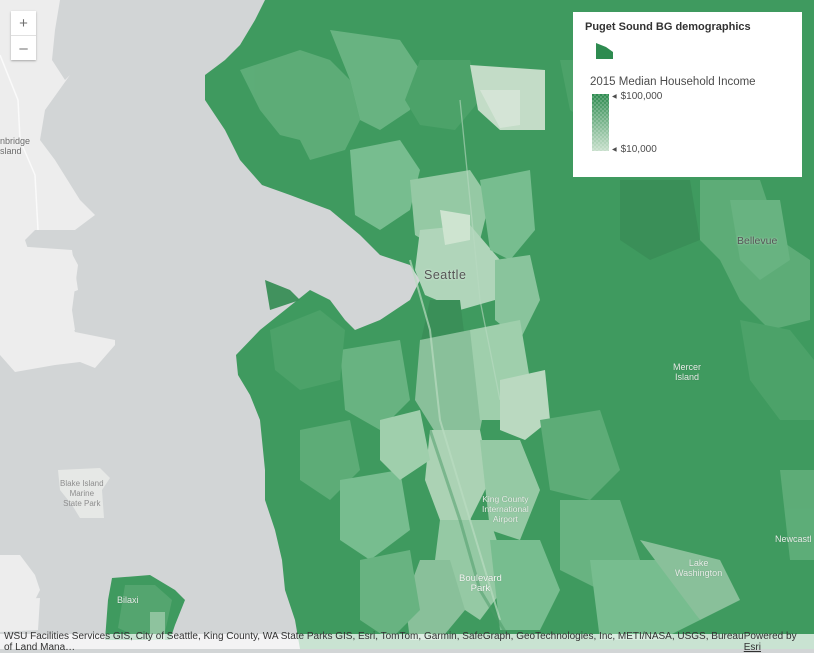 The image size is (814, 653). Describe the element at coordinates (128, 600) in the screenshot. I see `label-bilaxi: Bilaxi` at that location.